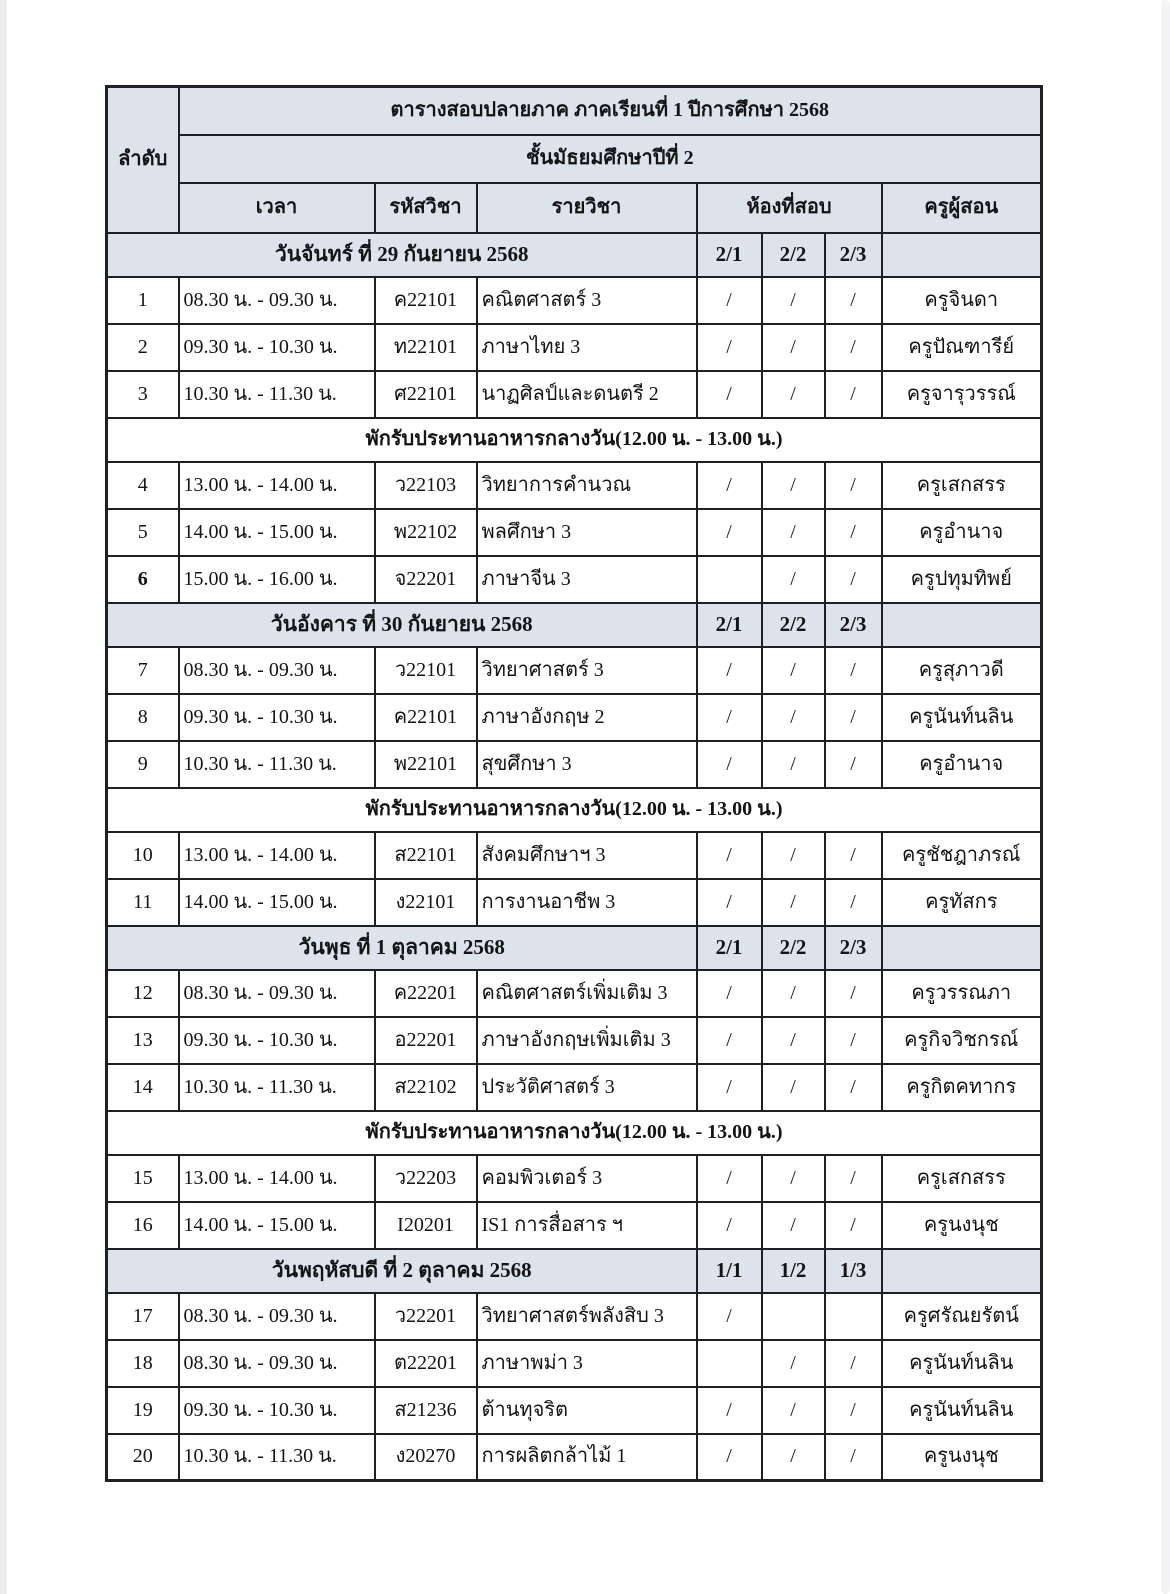 The width and height of the screenshot is (1170, 1594). I want to click on page-left-edge, so click(3, 797).